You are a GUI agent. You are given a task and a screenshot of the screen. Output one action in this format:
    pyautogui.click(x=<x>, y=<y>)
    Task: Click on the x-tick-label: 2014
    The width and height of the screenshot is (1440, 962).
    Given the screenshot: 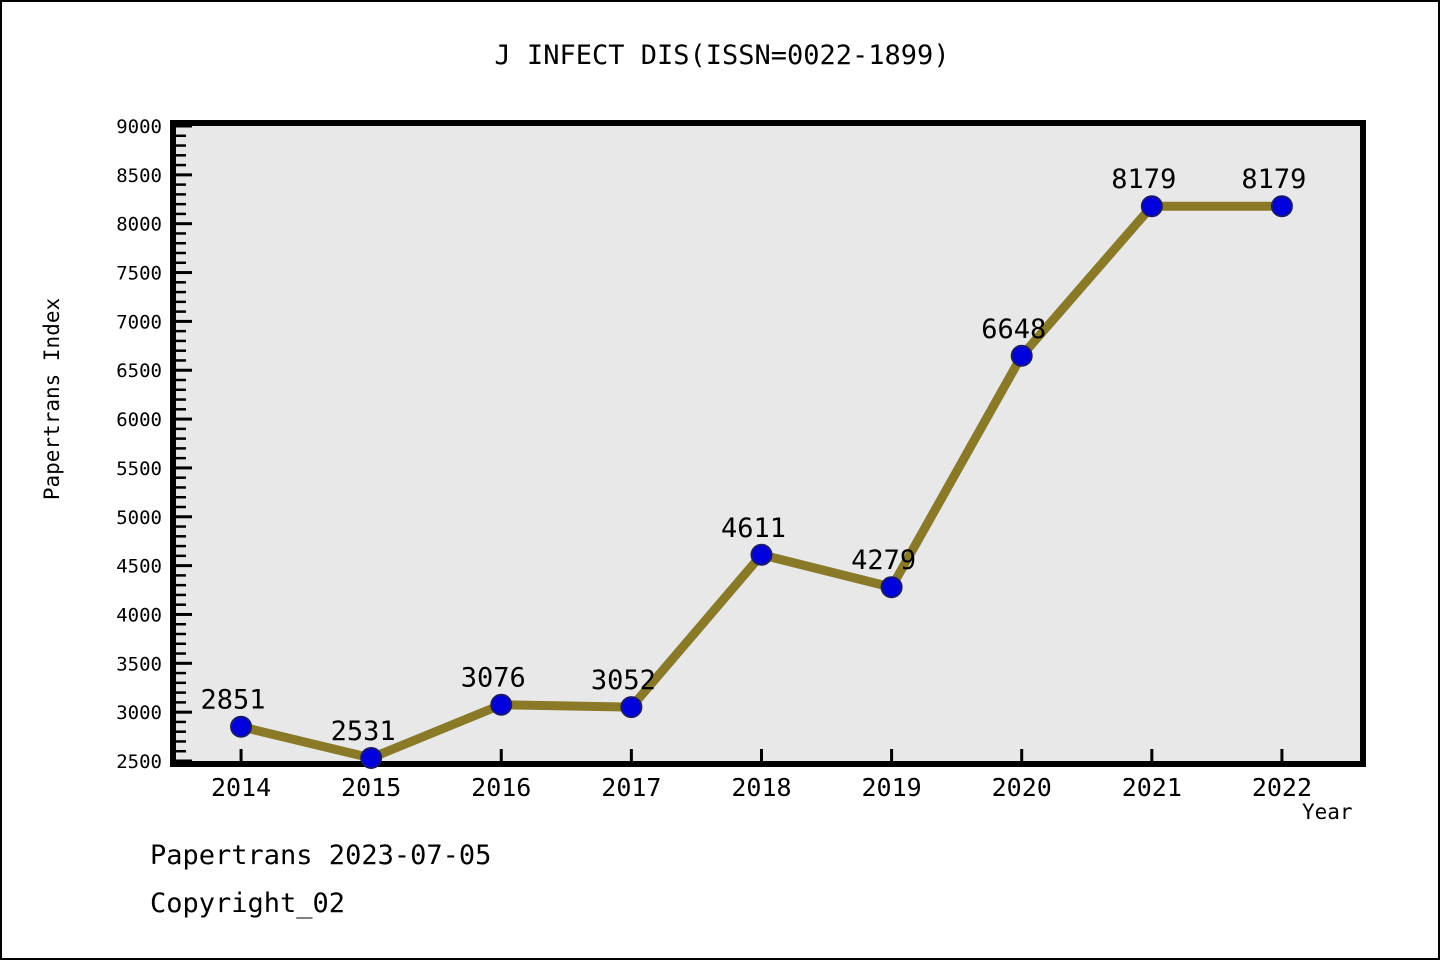 What is the action you would take?
    pyautogui.click(x=241, y=787)
    